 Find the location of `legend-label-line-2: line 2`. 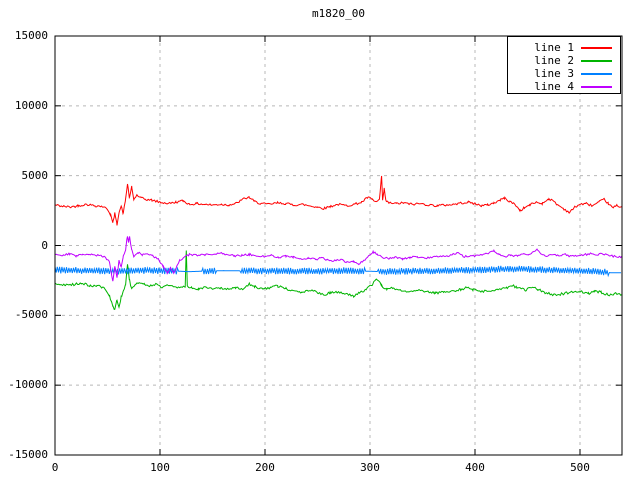

legend-label-line-2: line 2 is located at coordinates (554, 60).